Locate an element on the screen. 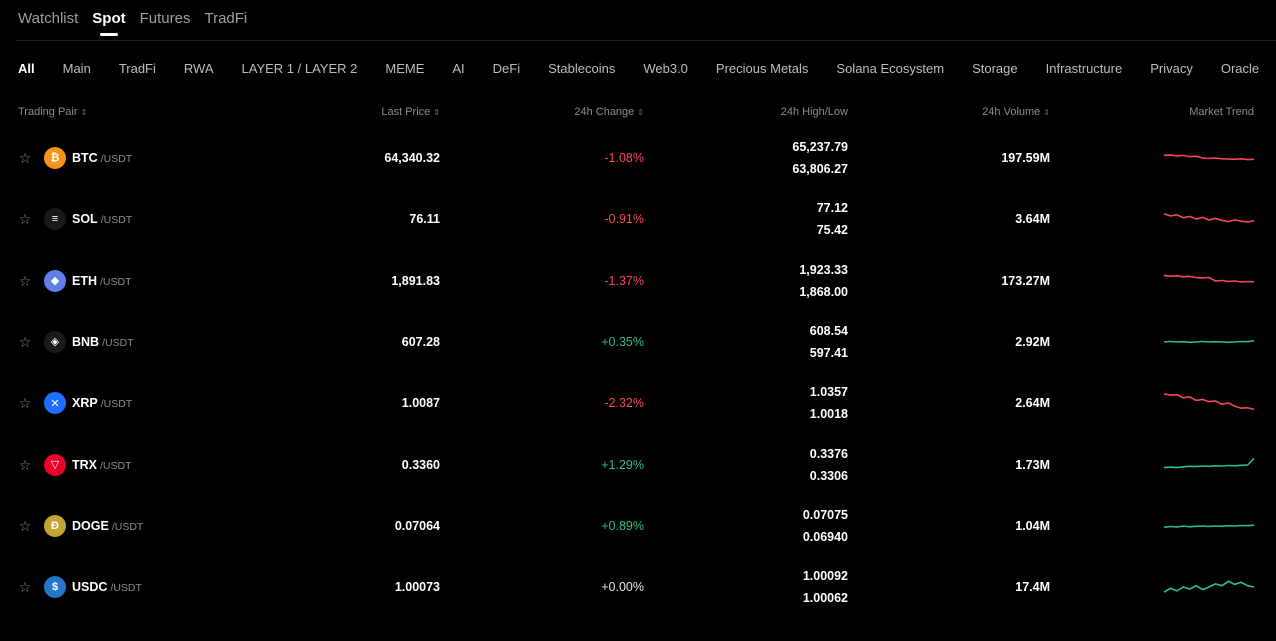 This screenshot has width=1276, height=641. category-infrastructure: Infrastructure is located at coordinates (1084, 68).